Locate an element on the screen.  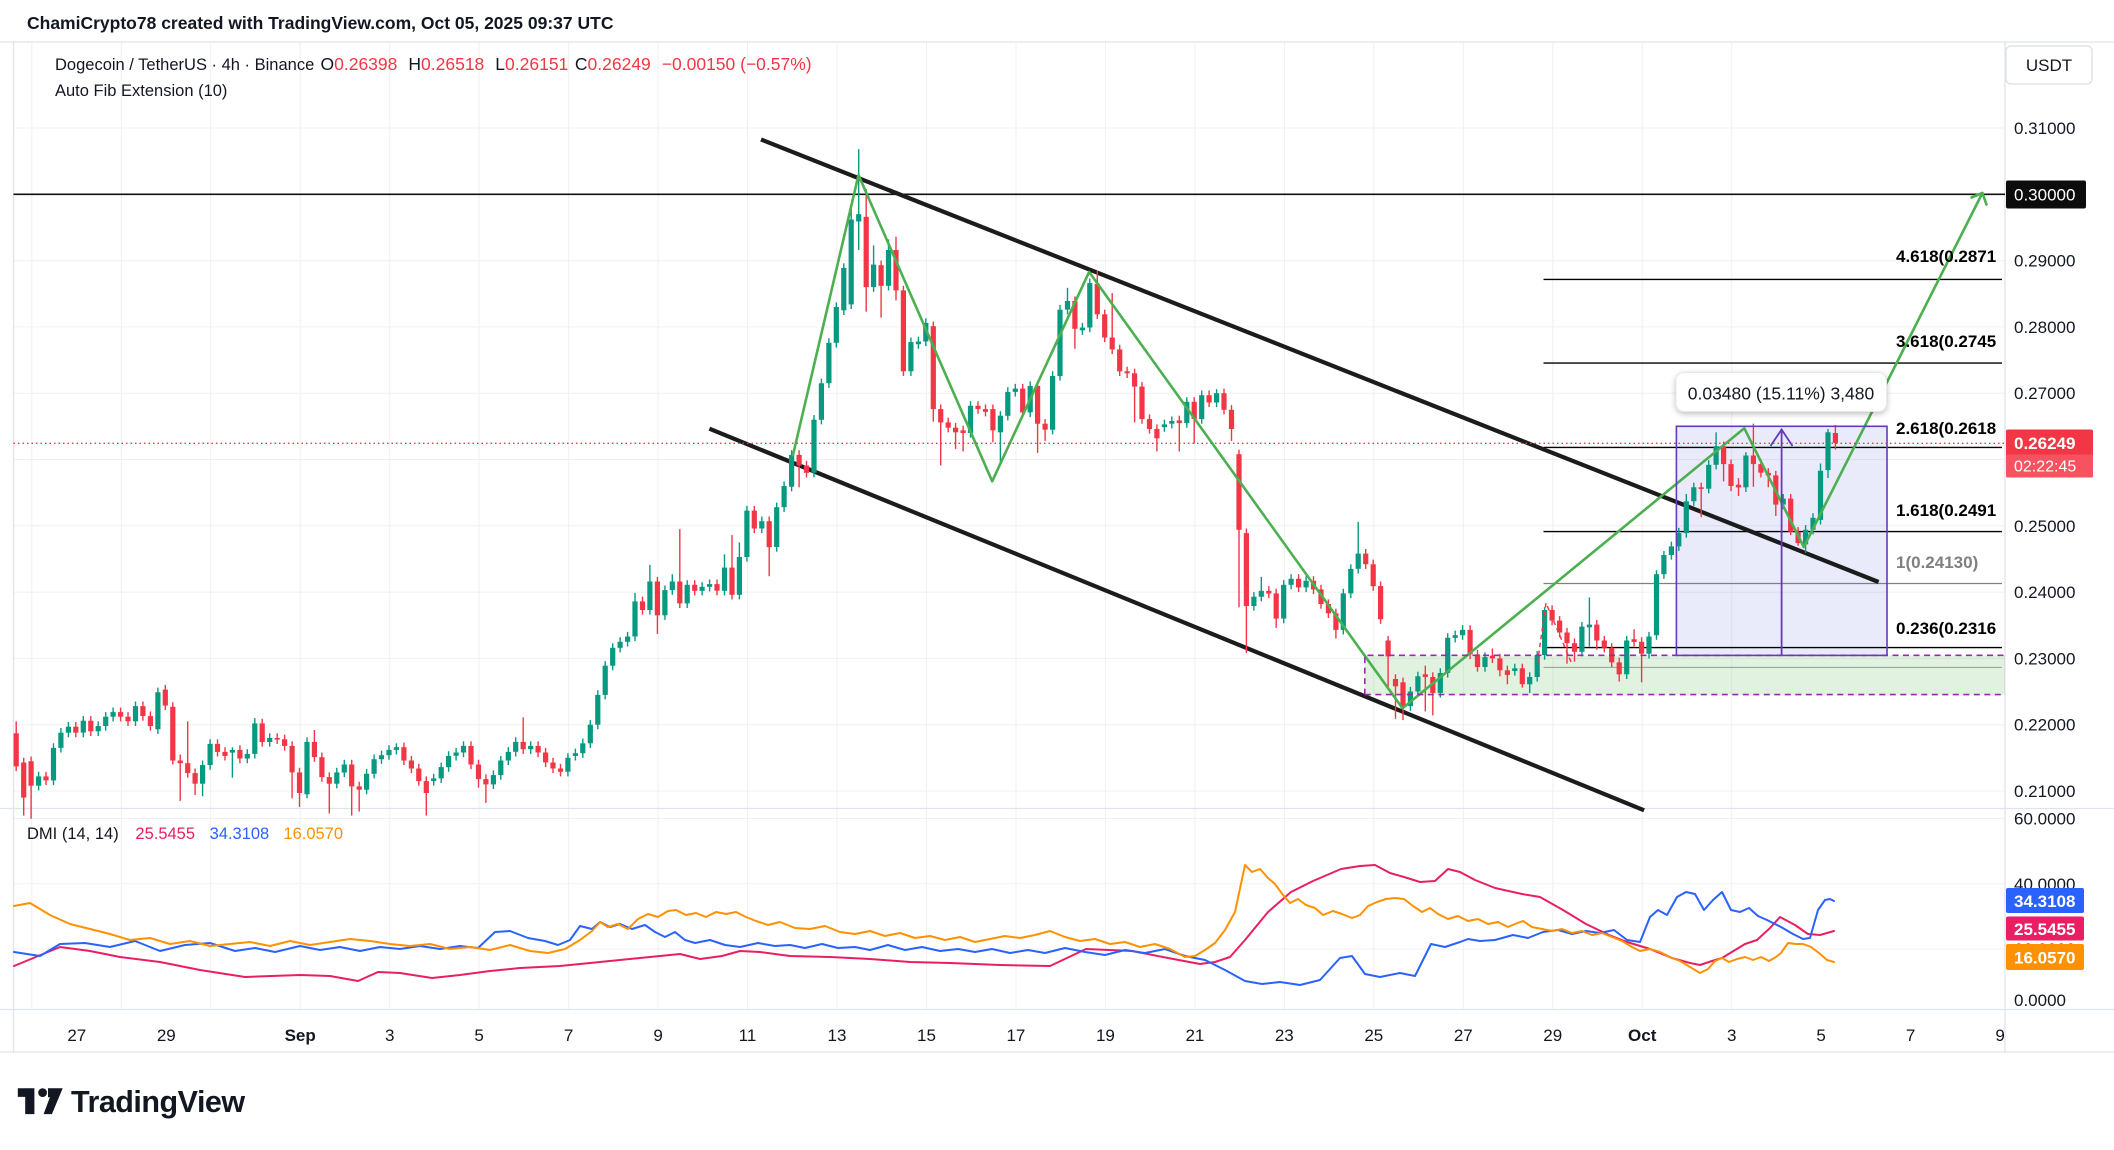
svg-text: 02:22:45 is located at coordinates (2045, 467).